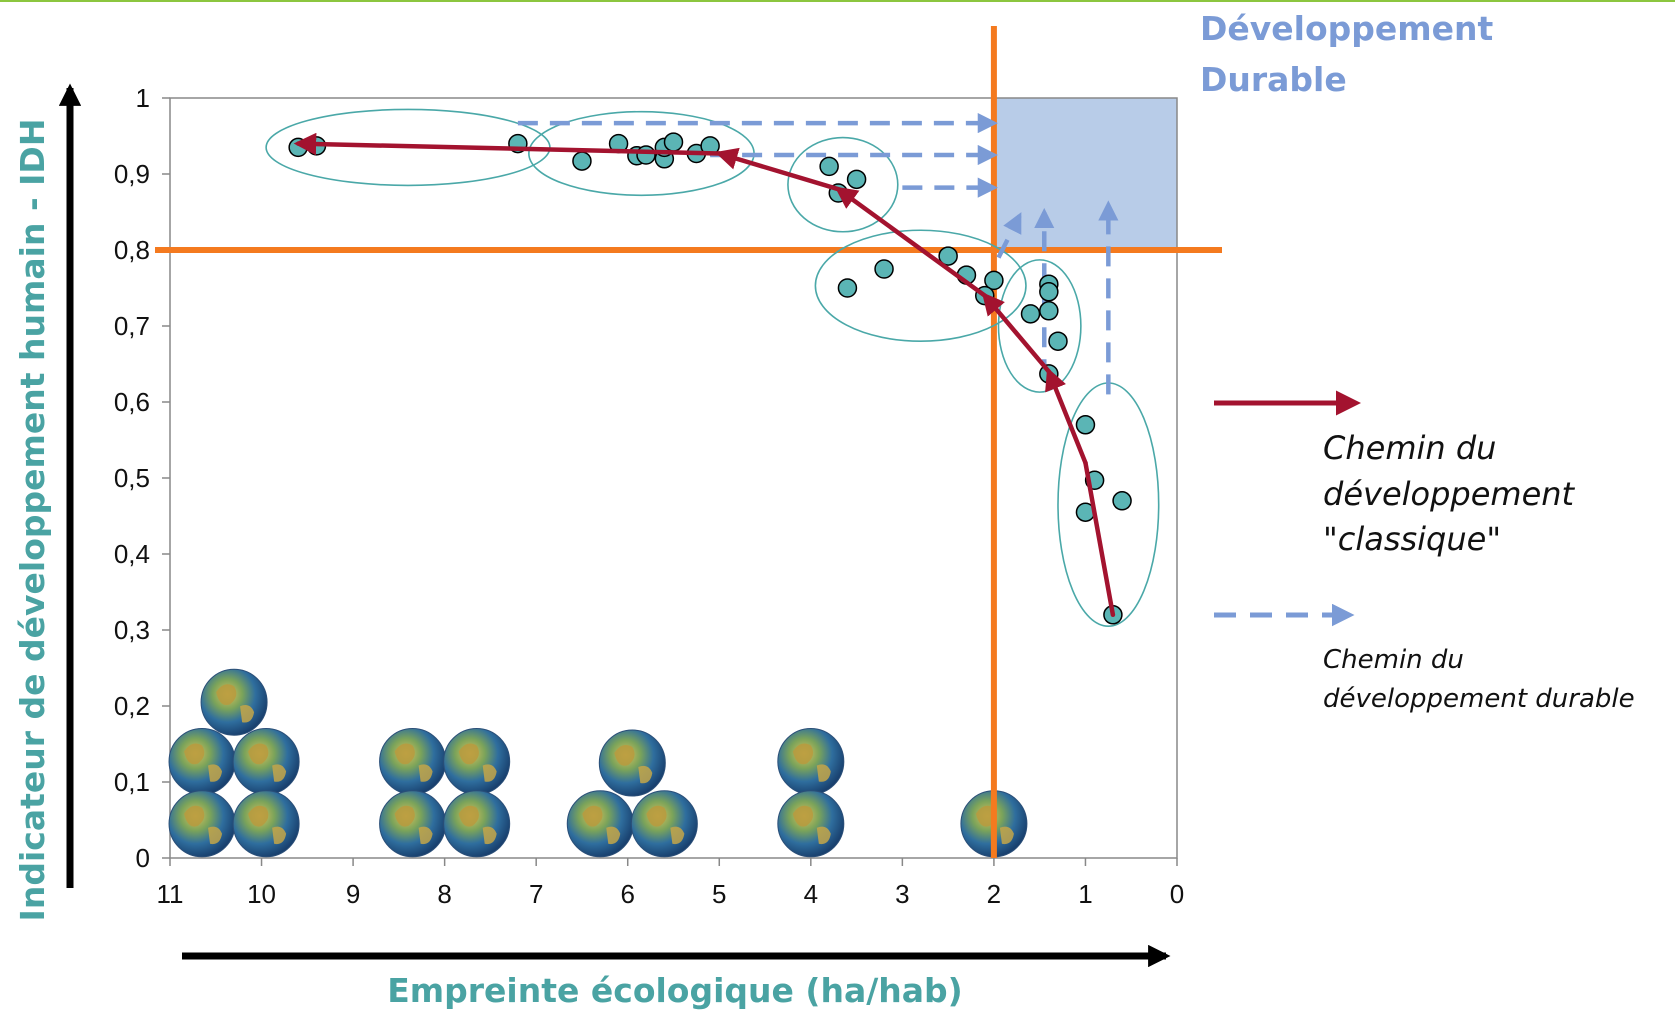 Image resolution: width=1675 pixels, height=1018 pixels. Describe the element at coordinates (627, 894) in the screenshot. I see `x-tick-label: 6` at that location.